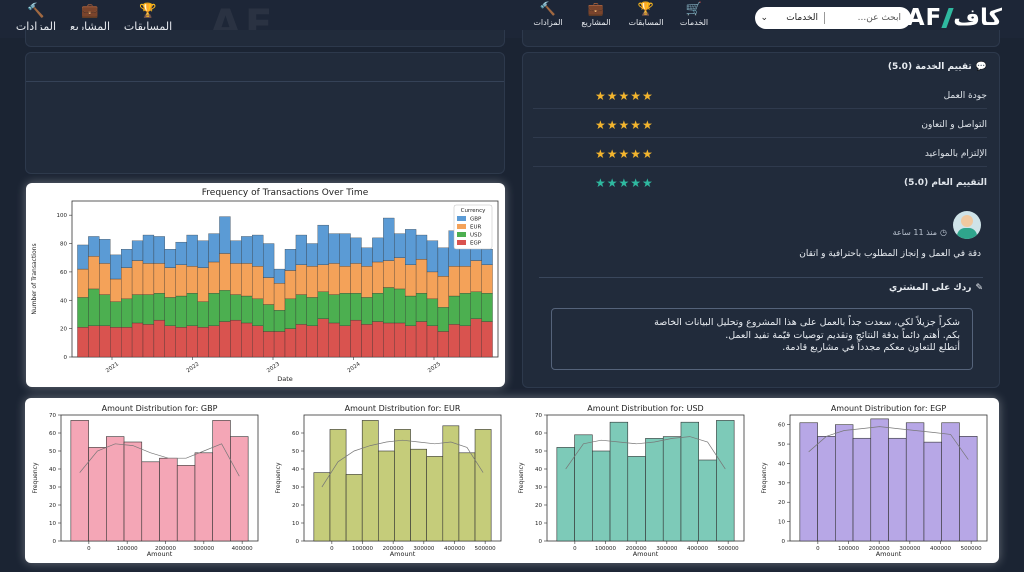 The image size is (1024, 572). What do you see at coordinates (193, 367) in the screenshot?
I see `x-tick-label: 2022` at bounding box center [193, 367].